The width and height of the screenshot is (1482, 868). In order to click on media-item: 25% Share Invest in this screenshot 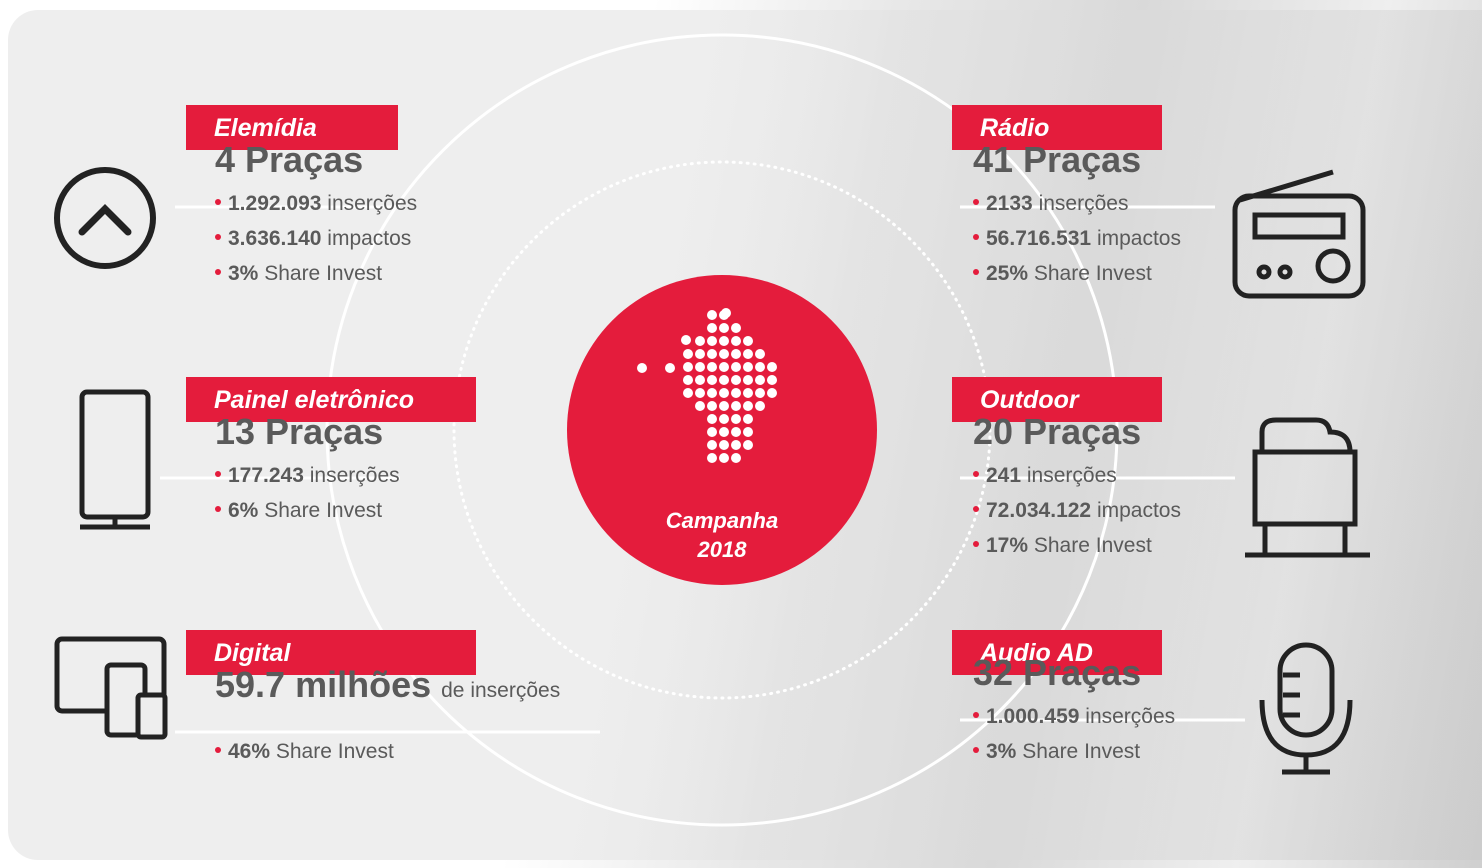, I will do `click(1062, 274)`.